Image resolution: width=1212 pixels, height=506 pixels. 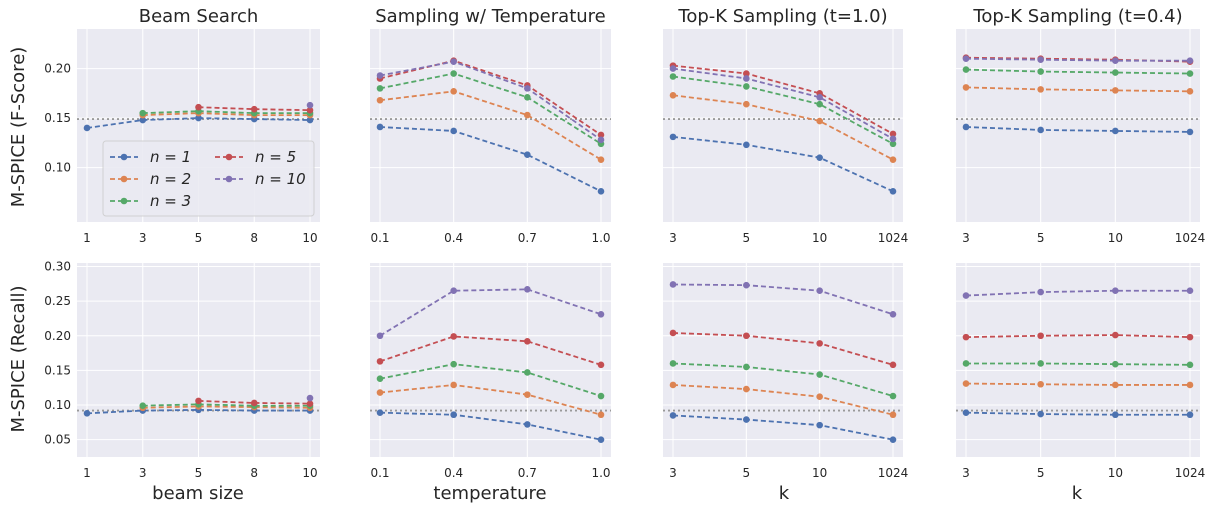 What do you see at coordinates (1077, 16) in the screenshot?
I see `panel-title: Top-K Sampling (t=0.4)` at bounding box center [1077, 16].